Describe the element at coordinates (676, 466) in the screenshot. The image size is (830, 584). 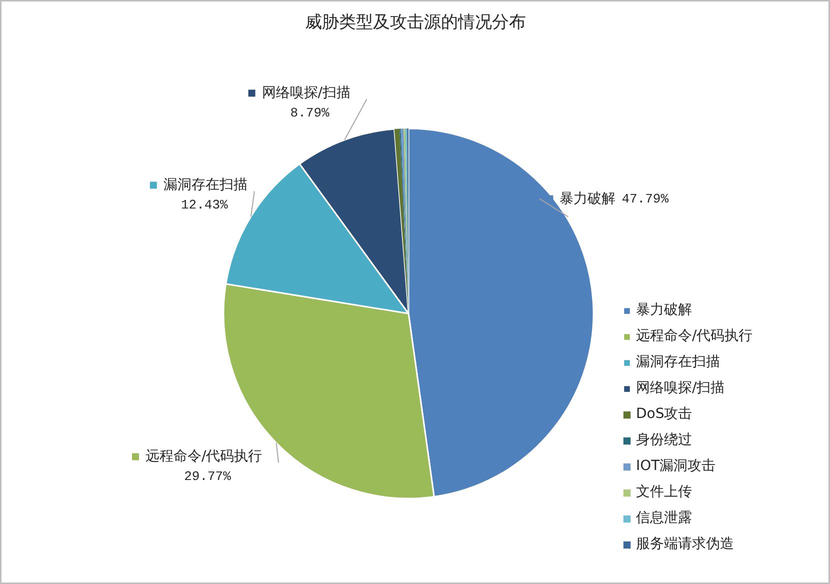
I see `legend-label: IOT漏洞攻击` at that location.